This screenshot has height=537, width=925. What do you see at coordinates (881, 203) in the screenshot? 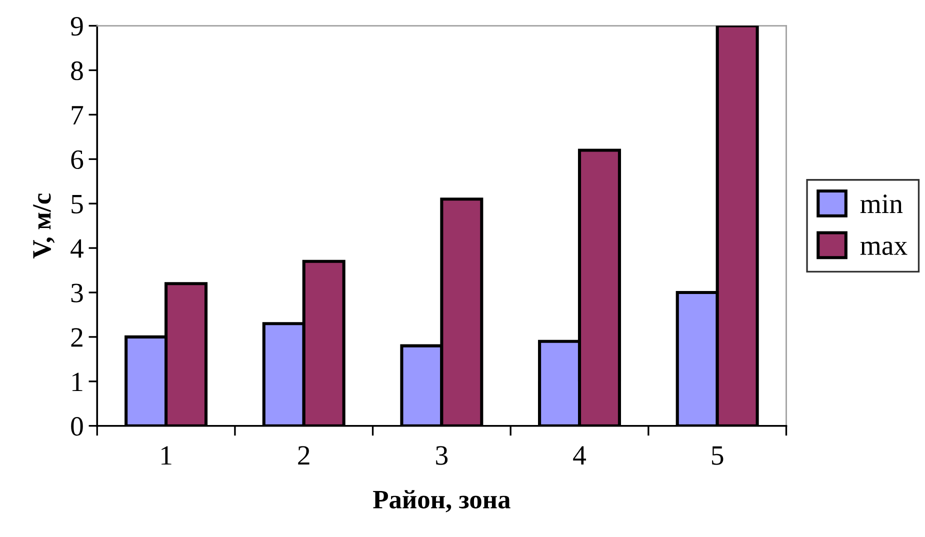
I see `legend-label: min` at bounding box center [881, 203].